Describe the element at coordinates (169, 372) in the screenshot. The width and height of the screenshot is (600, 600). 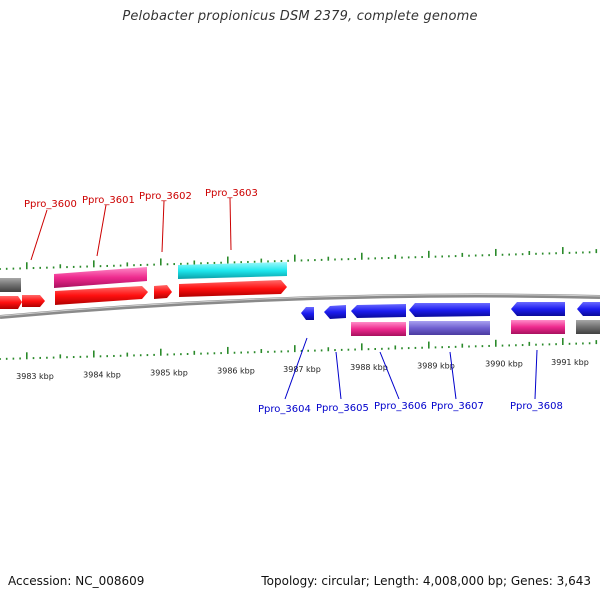
I see `axis-tick-label: 3985 kbp` at that location.